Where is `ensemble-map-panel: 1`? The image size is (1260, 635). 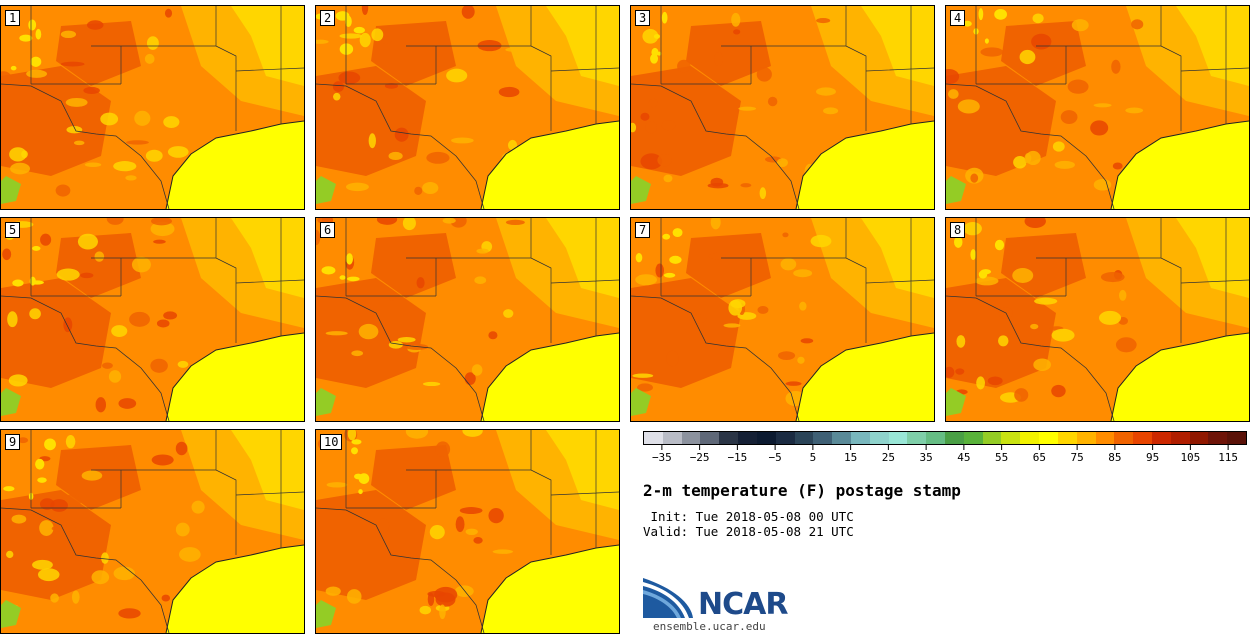
ensemble-map-panel: 1 is located at coordinates (152, 107).